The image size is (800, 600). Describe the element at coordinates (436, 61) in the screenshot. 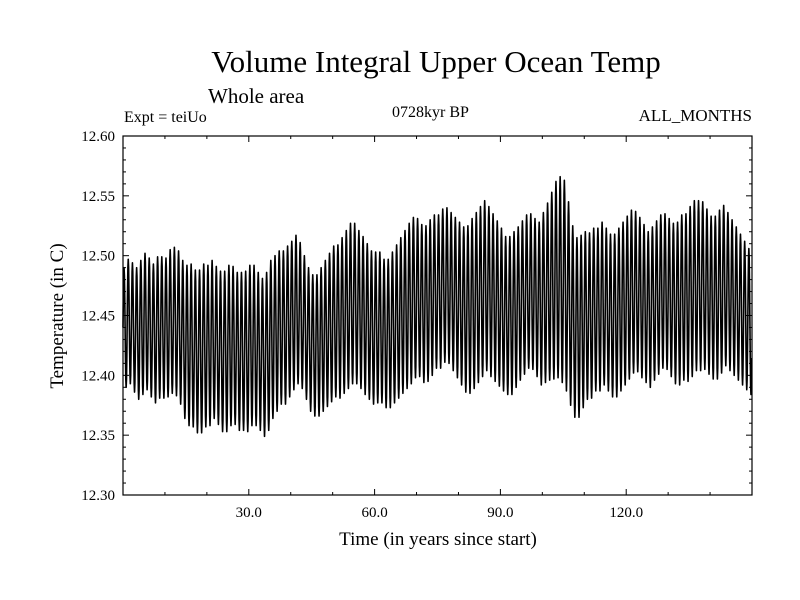

I see `chart-title: Volume Integral Upper Ocean Temp` at that location.